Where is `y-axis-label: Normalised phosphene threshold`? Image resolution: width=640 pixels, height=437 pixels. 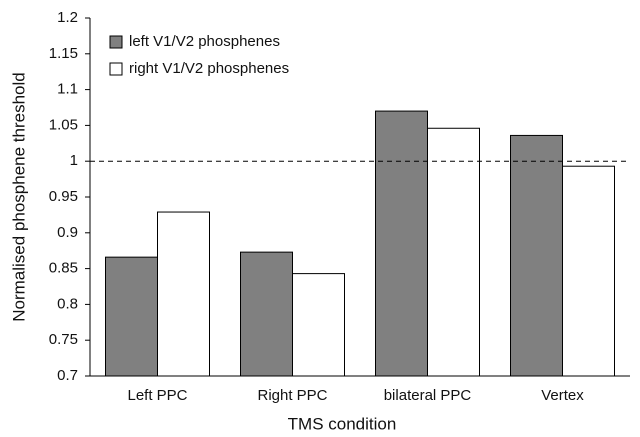 y-axis-label: Normalised phosphene threshold is located at coordinates (18, 197).